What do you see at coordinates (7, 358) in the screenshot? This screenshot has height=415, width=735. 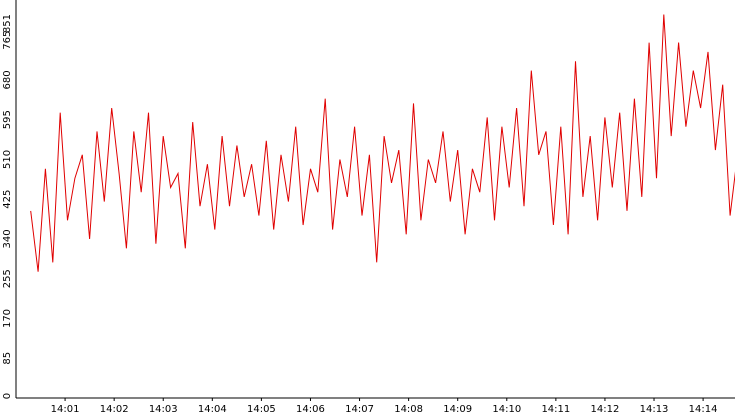 I see `y-tick-label: 85` at bounding box center [7, 358].